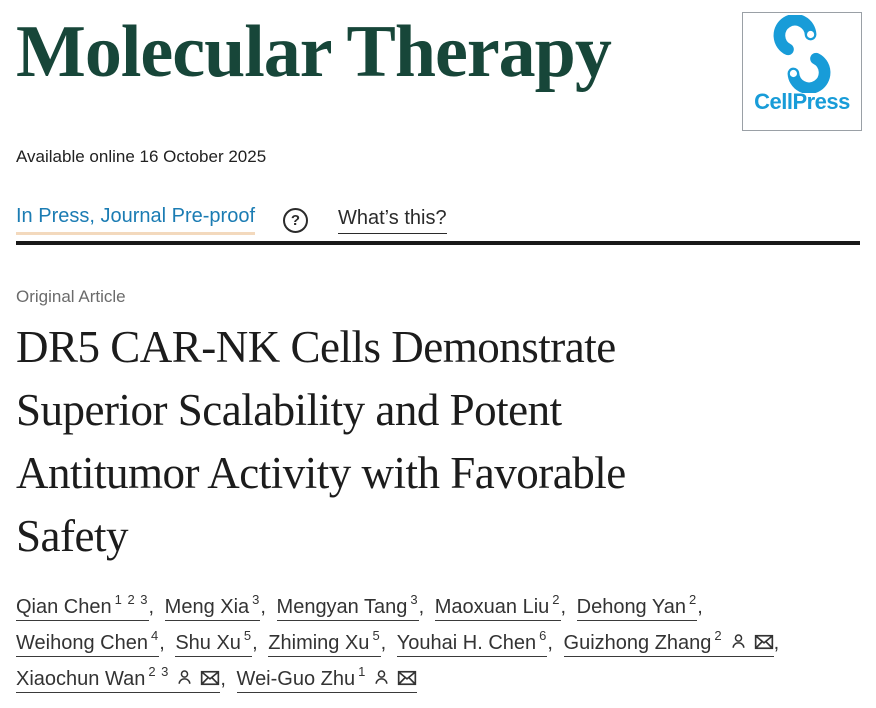 Image resolution: width=876 pixels, height=708 pixels. I want to click on author-affiliation-superscript: 1, so click(362, 672).